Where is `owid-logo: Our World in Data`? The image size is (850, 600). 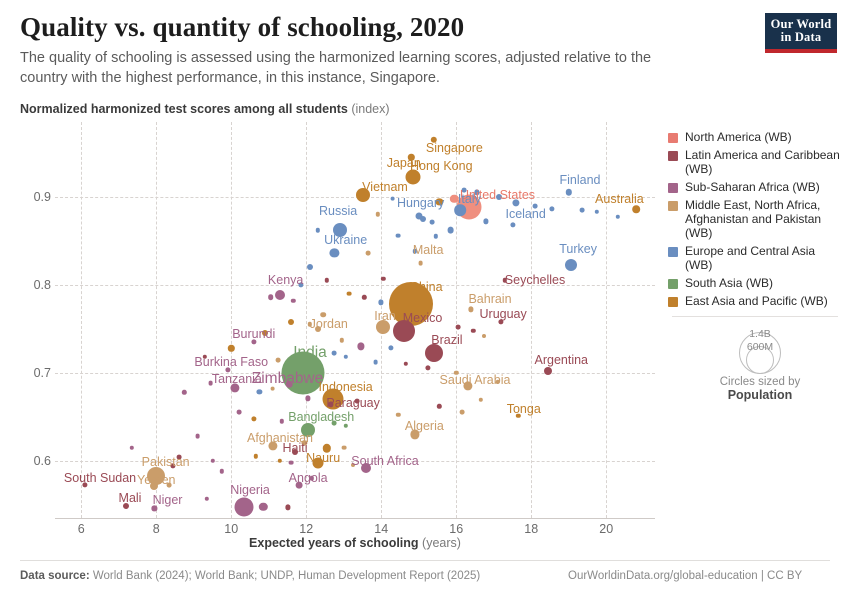 owid-logo: Our World in Data is located at coordinates (801, 33).